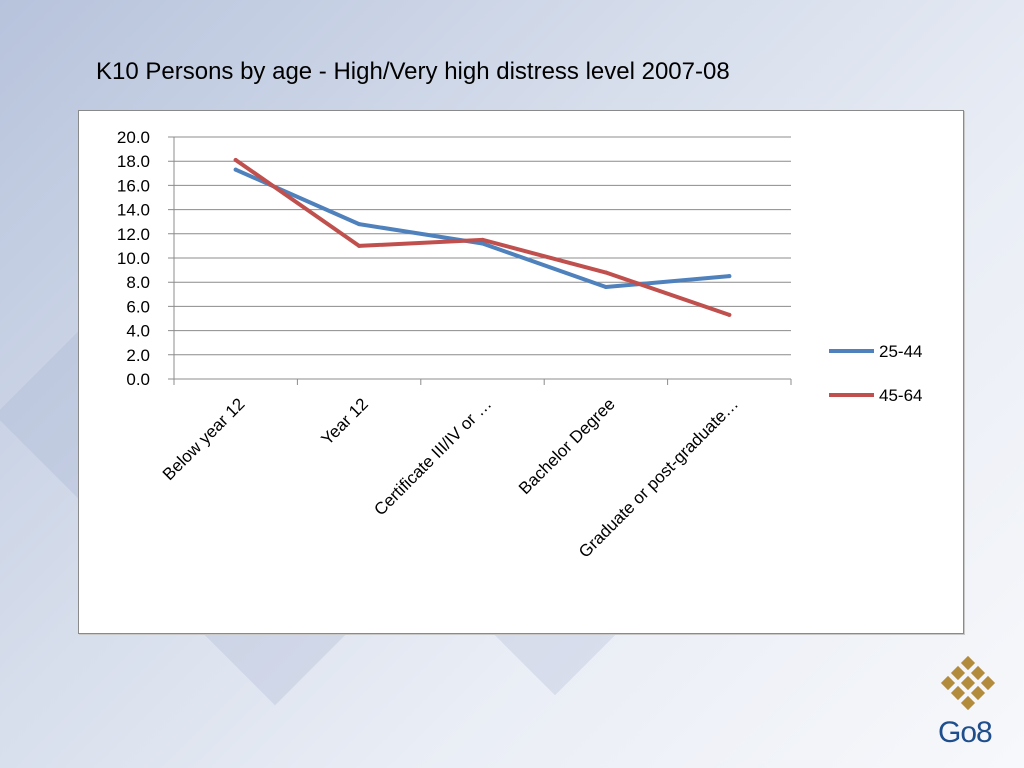  I want to click on x-category-label: Below year 12, so click(204, 439).